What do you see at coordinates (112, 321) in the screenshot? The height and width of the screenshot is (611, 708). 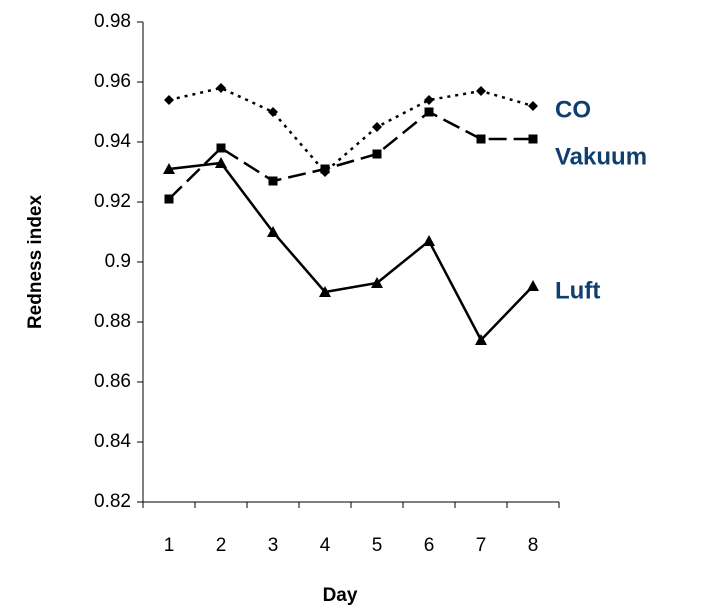 I see `y-tick-label: 0.88` at bounding box center [112, 321].